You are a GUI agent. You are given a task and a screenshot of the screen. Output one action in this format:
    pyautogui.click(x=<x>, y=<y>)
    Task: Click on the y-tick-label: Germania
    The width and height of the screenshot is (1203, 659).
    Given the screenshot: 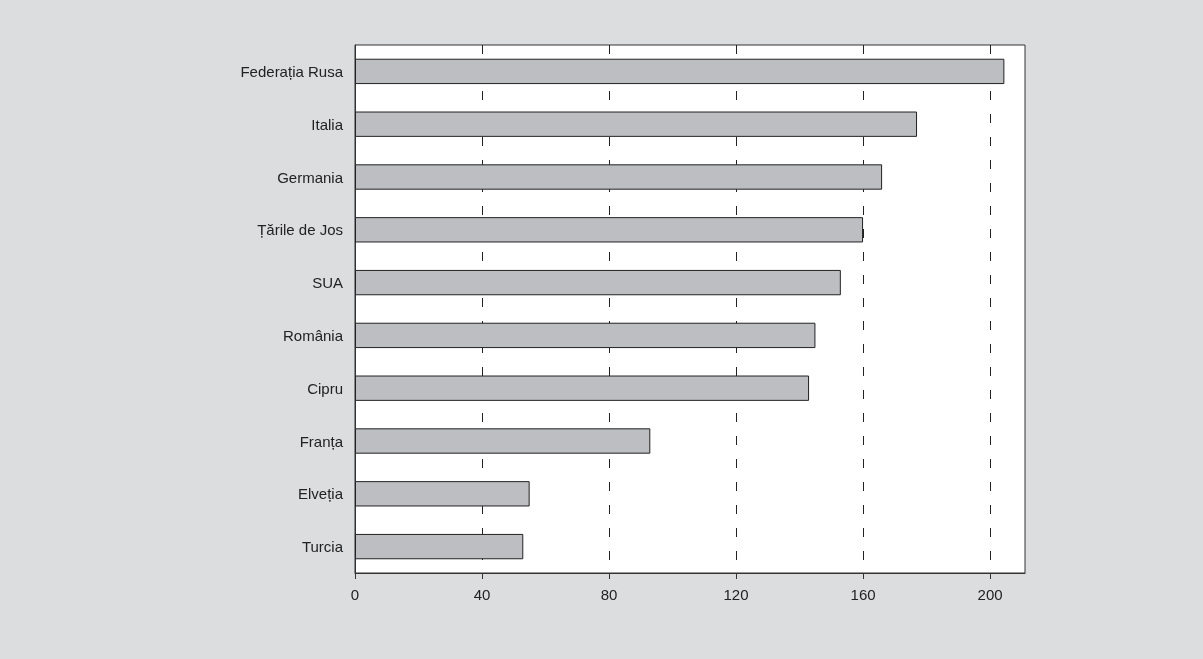 What is the action you would take?
    pyautogui.click(x=310, y=177)
    